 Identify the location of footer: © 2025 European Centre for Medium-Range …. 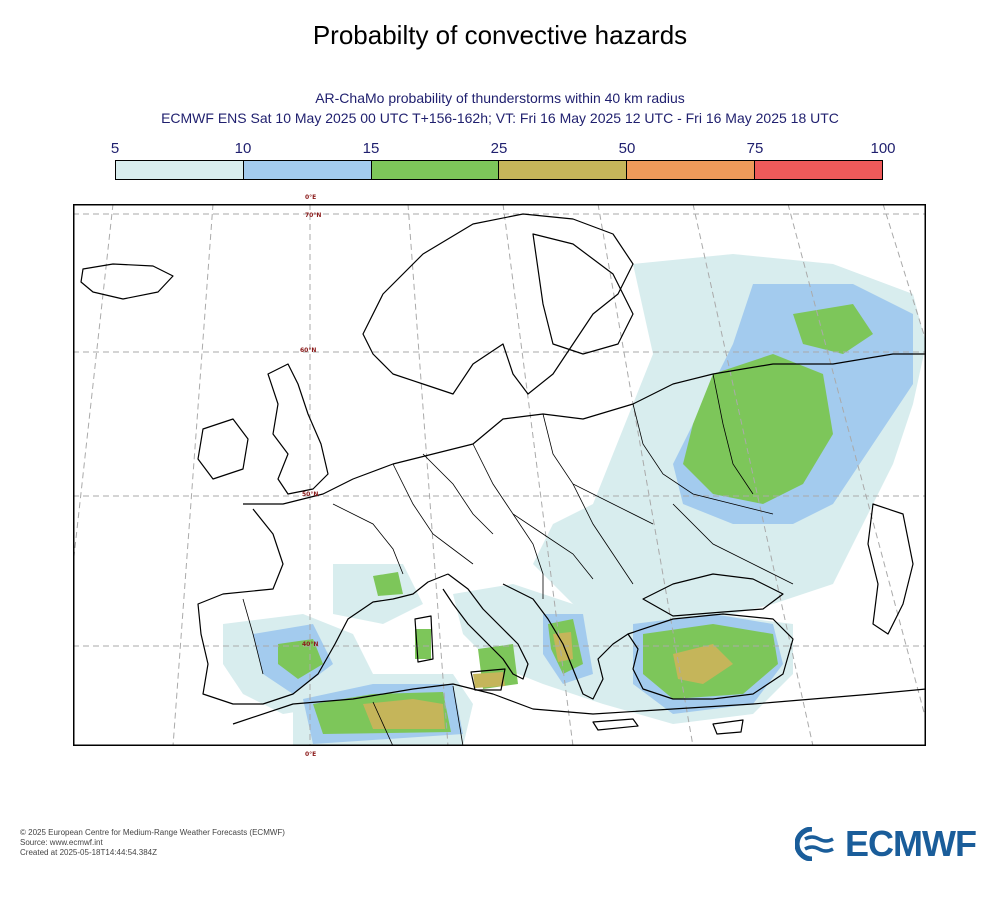
(152, 843).